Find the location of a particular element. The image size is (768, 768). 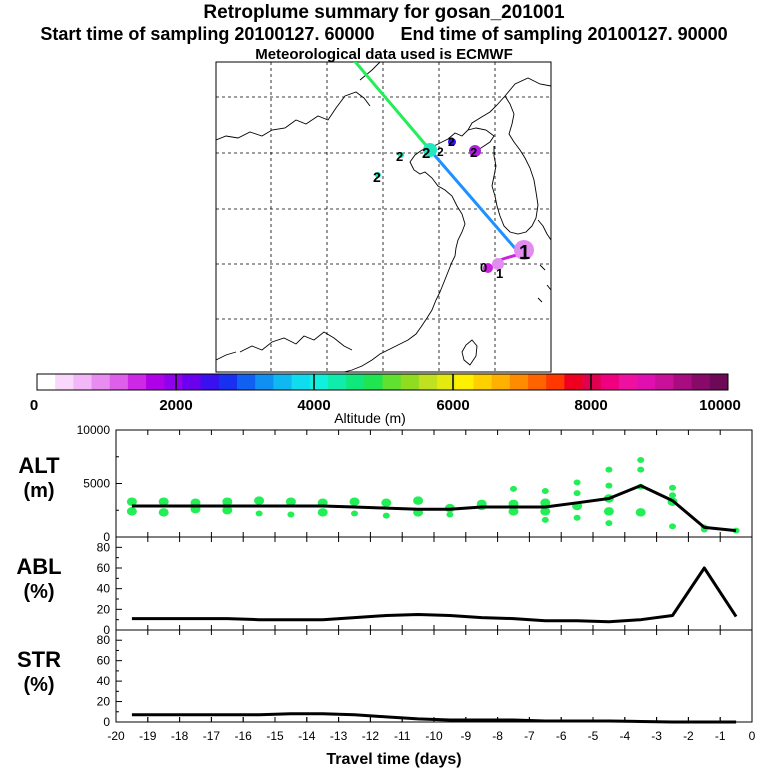

x-tick-0: -20 is located at coordinates (116, 736).